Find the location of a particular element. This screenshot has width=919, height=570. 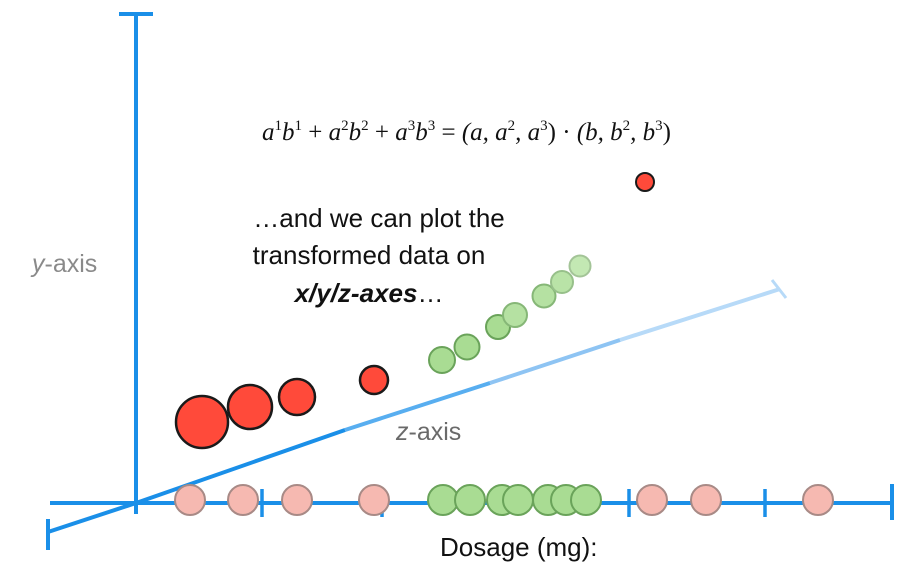

caption-line-2: transformed data on is located at coordinates (369, 255).